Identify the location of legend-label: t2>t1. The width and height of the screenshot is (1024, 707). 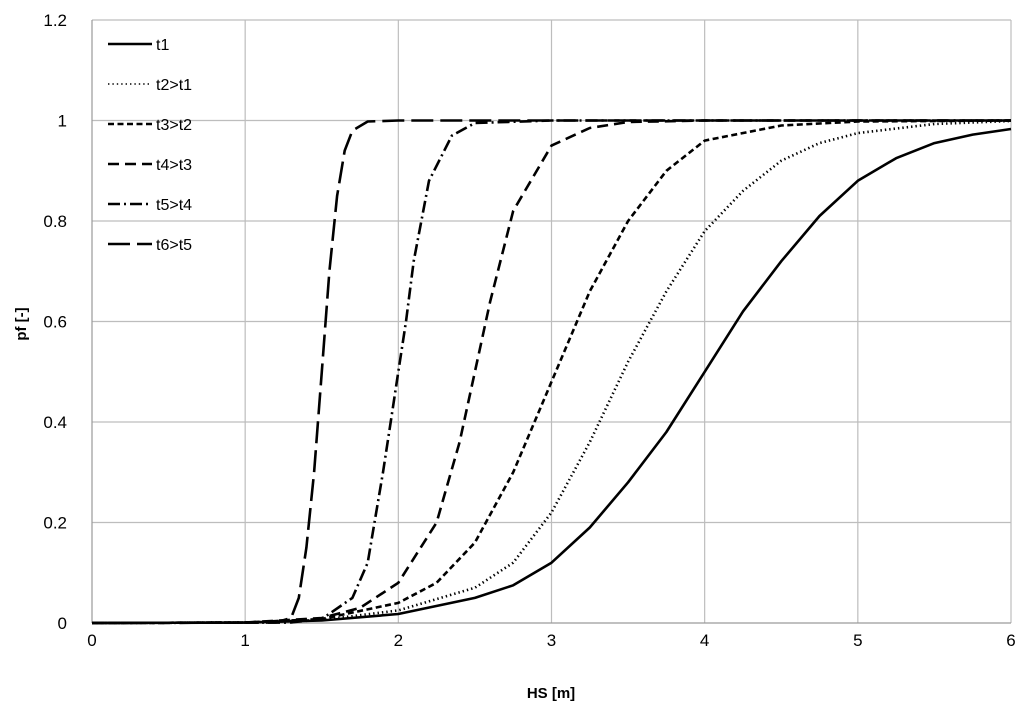
(174, 85).